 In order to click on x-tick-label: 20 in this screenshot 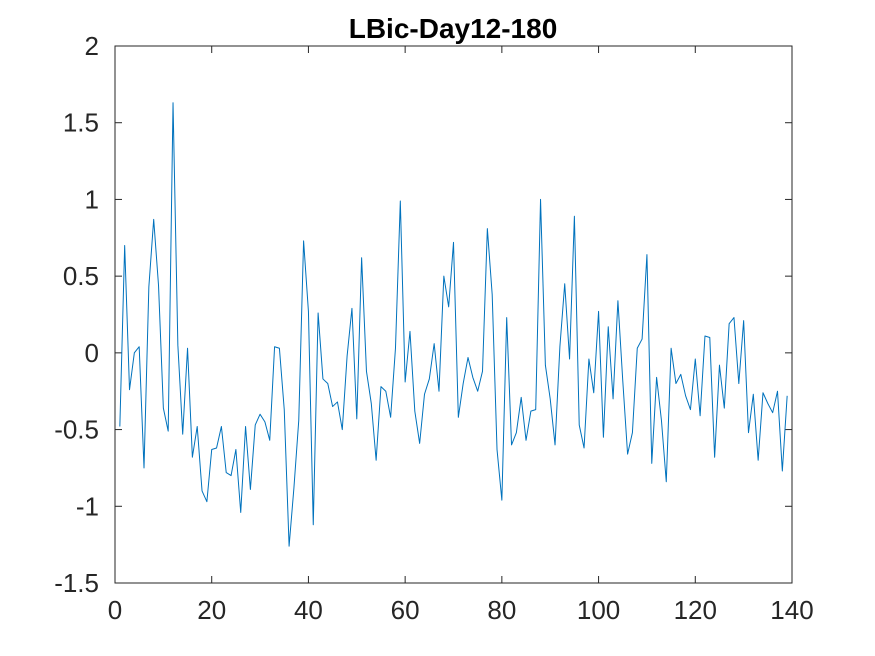, I will do `click(211, 610)`.